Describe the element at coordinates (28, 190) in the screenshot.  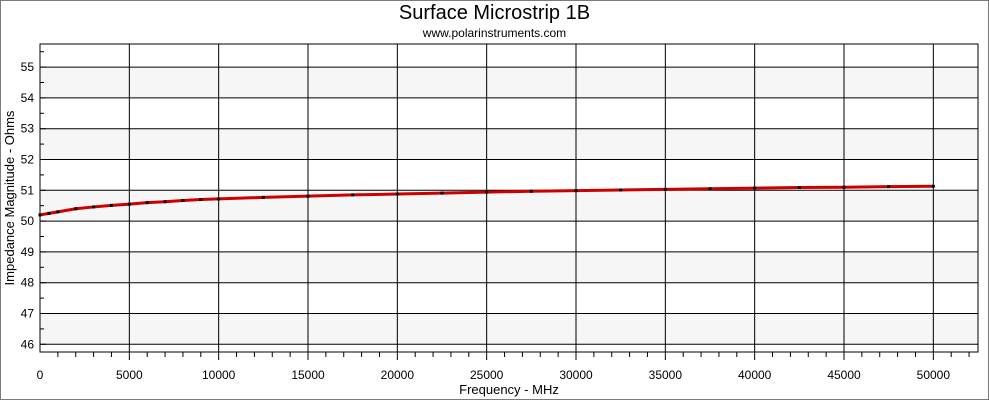
I see `y-tick-label: 51` at that location.